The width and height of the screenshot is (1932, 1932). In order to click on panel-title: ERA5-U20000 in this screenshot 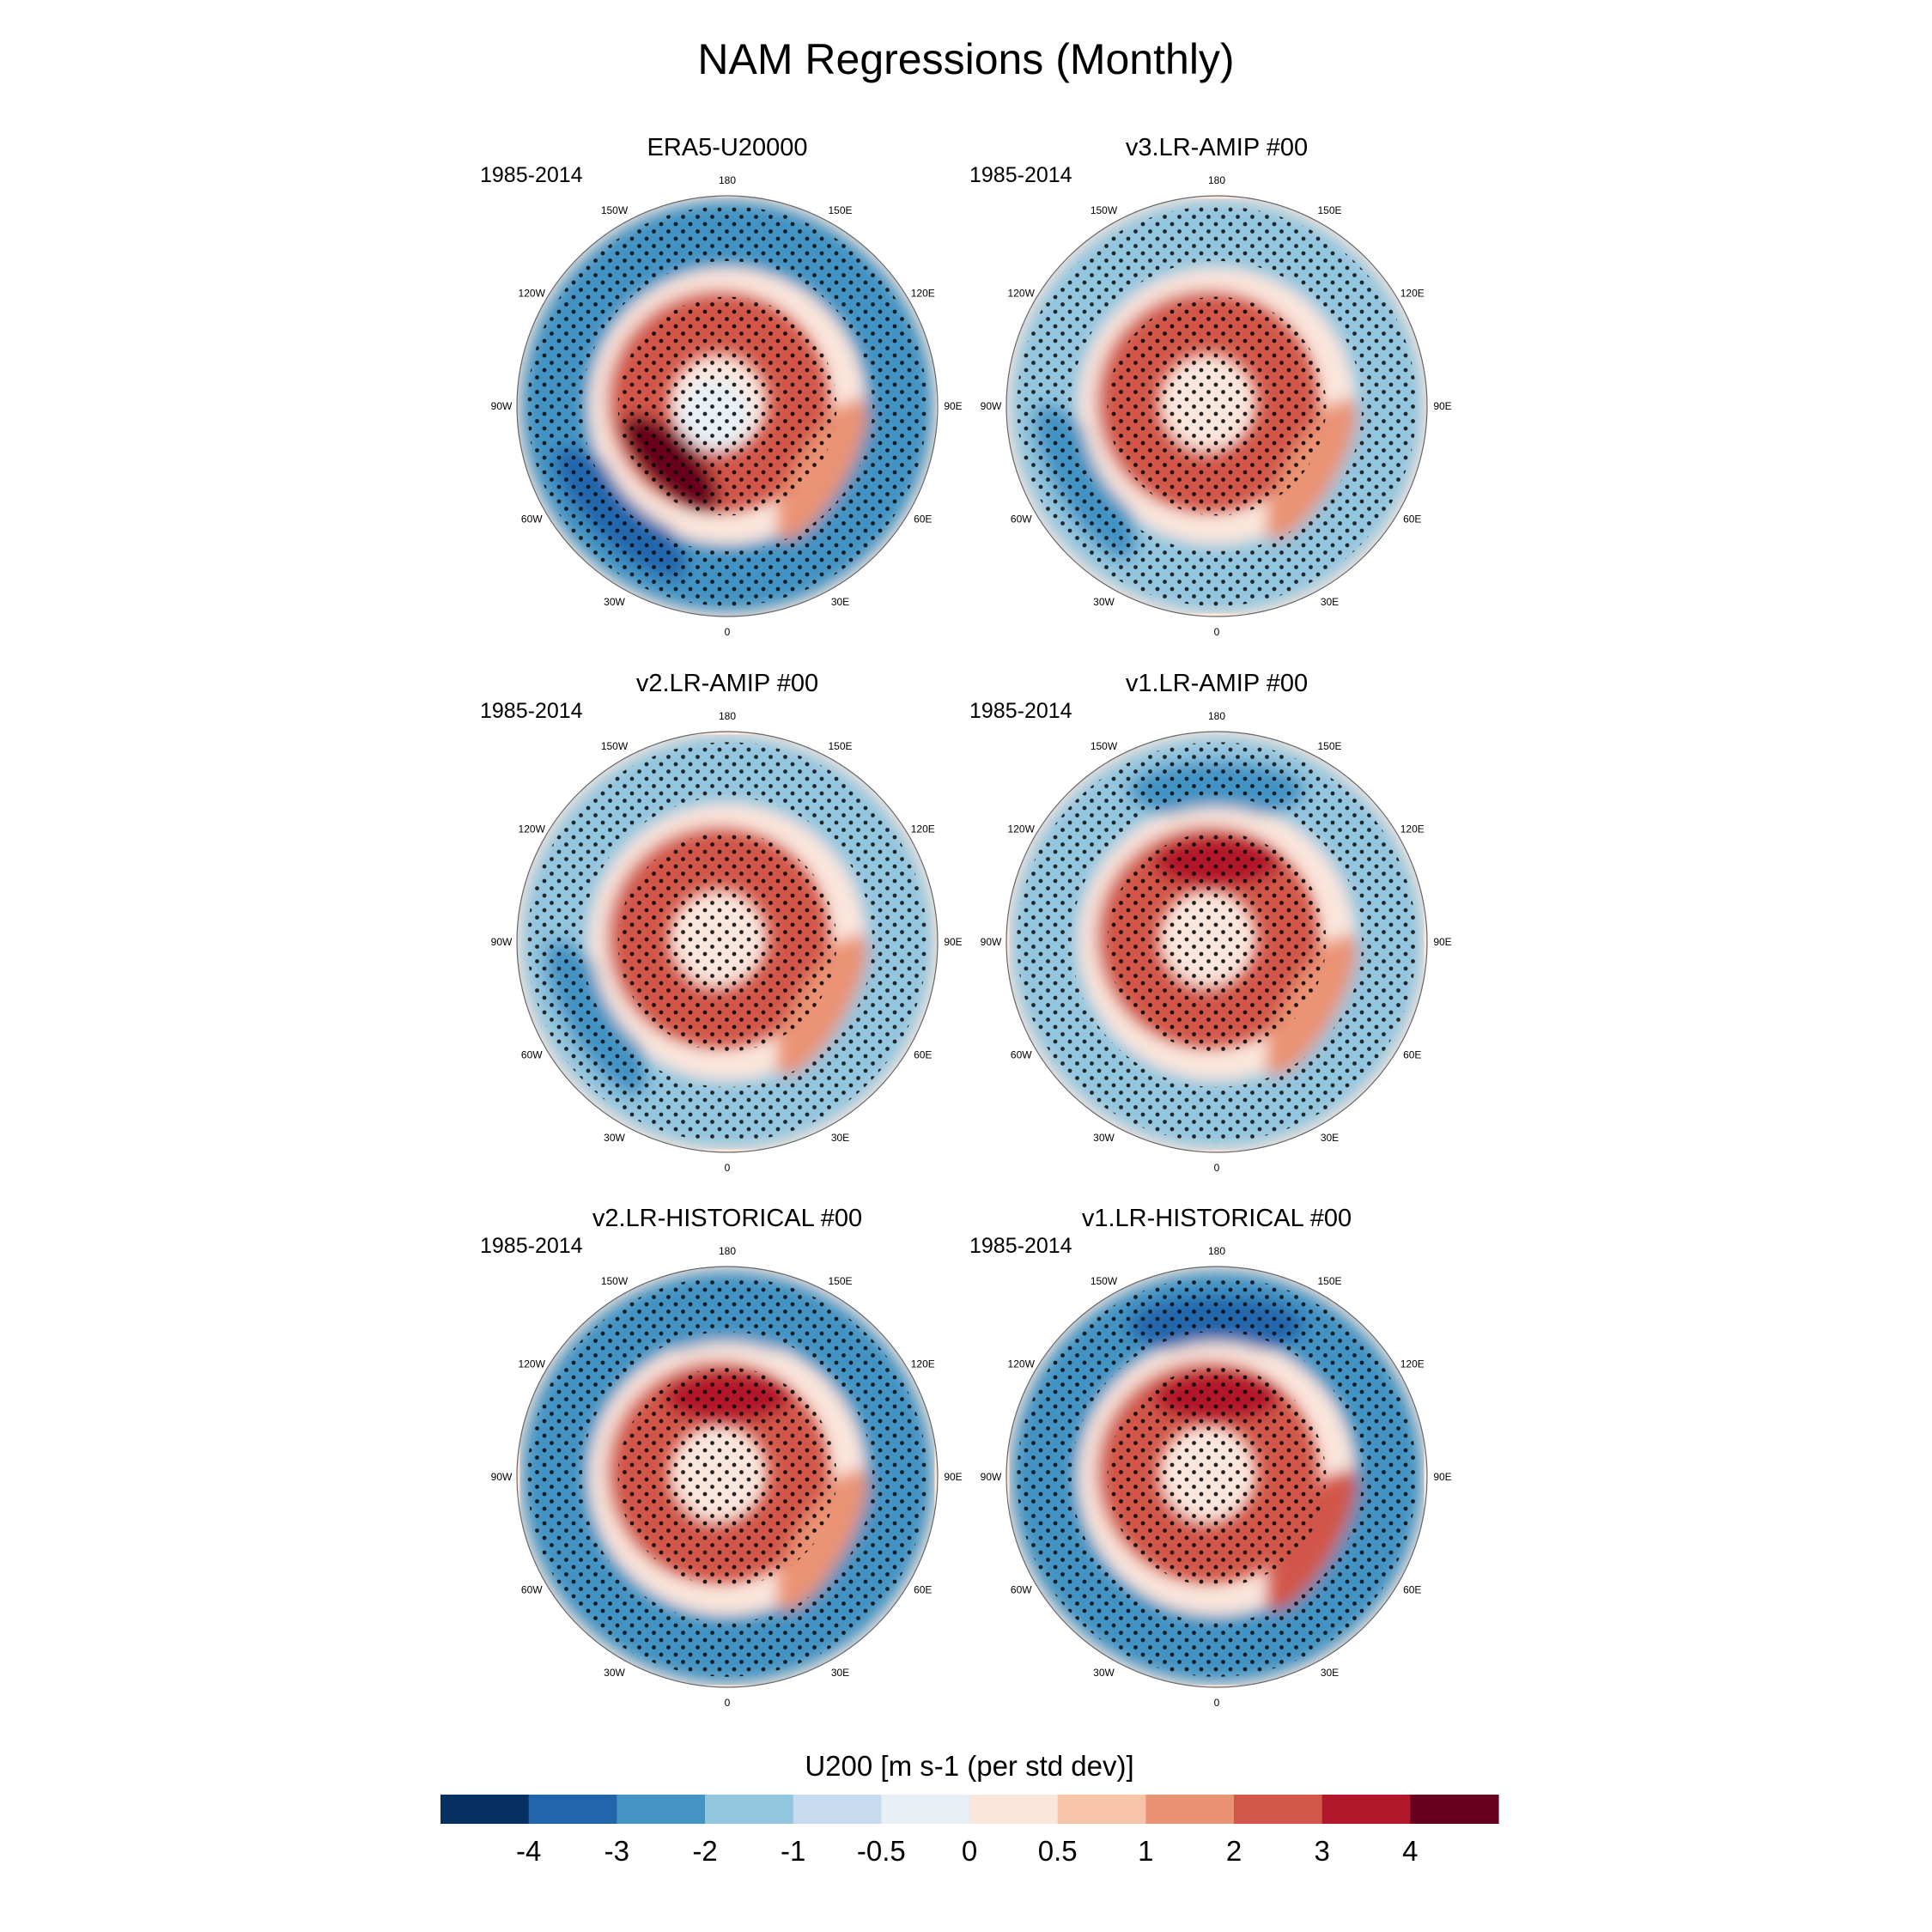, I will do `click(727, 148)`.